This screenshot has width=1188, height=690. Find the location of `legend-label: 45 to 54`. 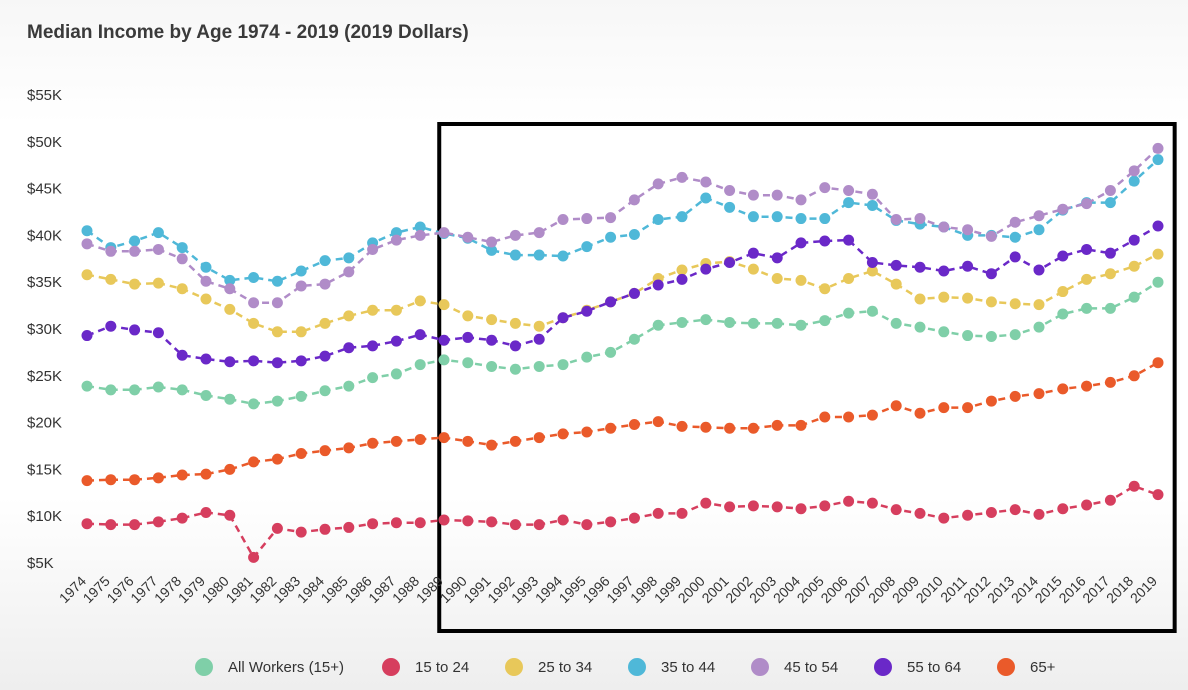

legend-label: 45 to 54 is located at coordinates (811, 667).